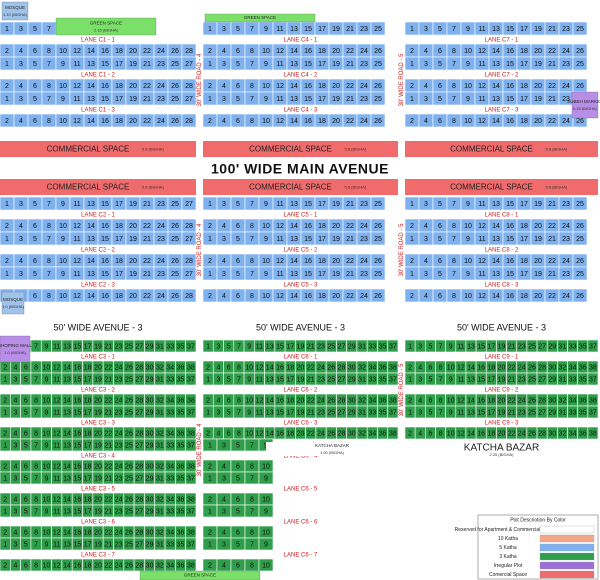 The image size is (600, 580). Describe the element at coordinates (77, 412) in the screenshot. I see `plot-number: 15` at that location.